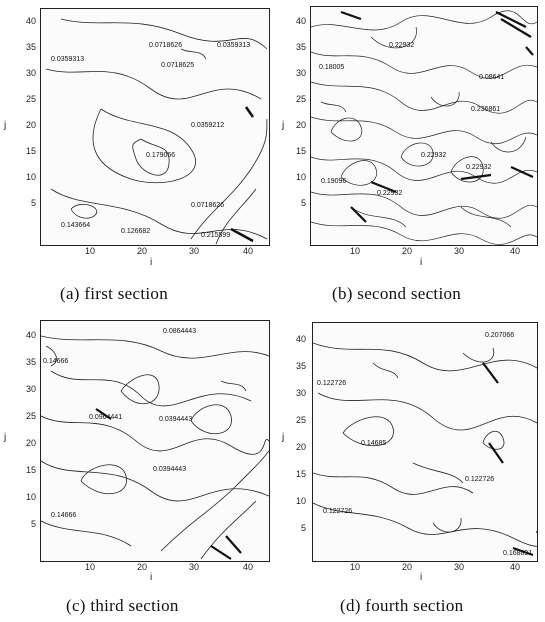  Describe the element at coordinates (517, 553) in the screenshot. I see `contour-label: 0.168891` at that location.